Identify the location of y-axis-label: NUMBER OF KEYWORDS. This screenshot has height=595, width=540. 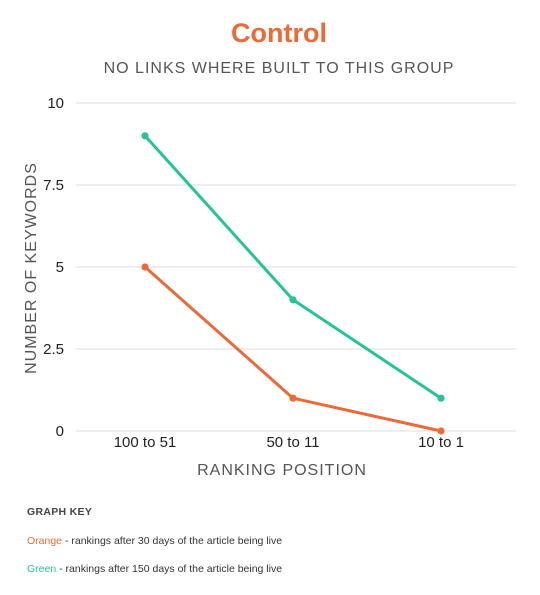
(31, 268).